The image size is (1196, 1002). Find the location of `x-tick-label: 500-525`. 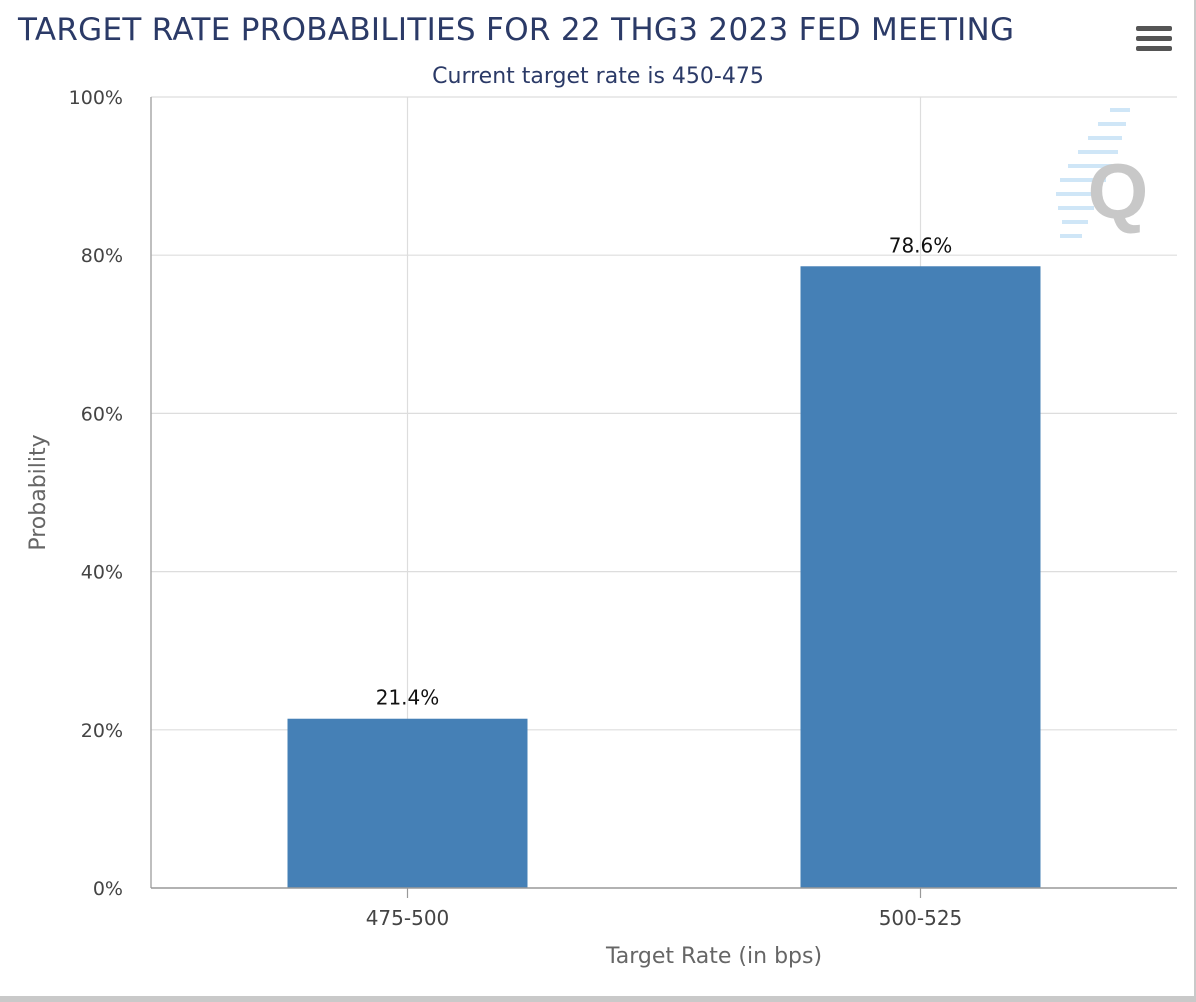

x-tick-label: 500-525 is located at coordinates (921, 918).